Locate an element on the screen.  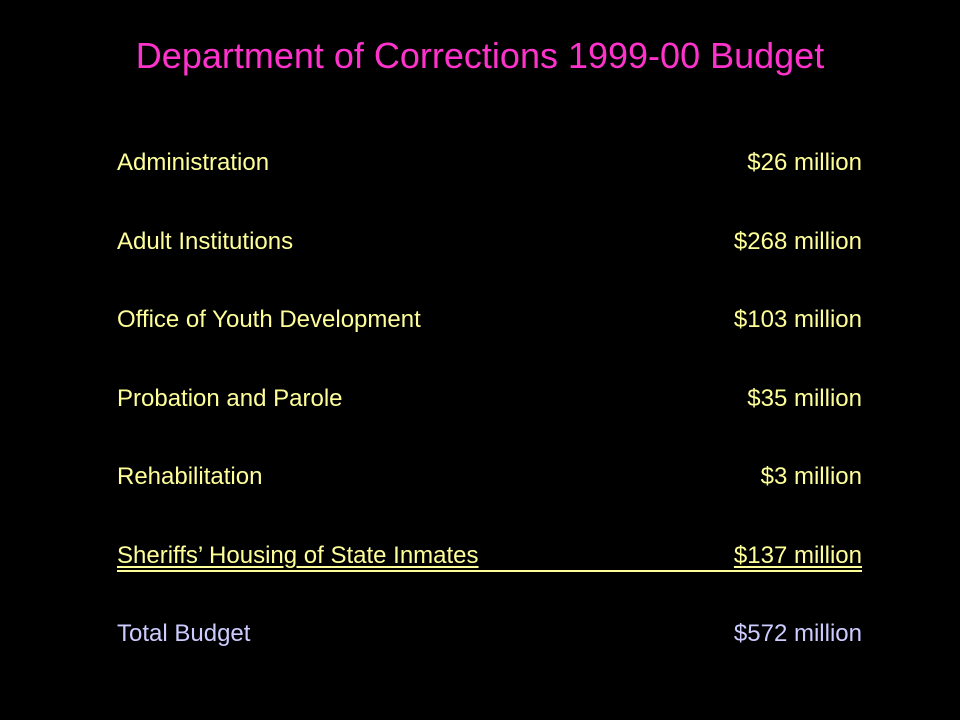
budget-item-label: Rehabilitation is located at coordinates (190, 476).